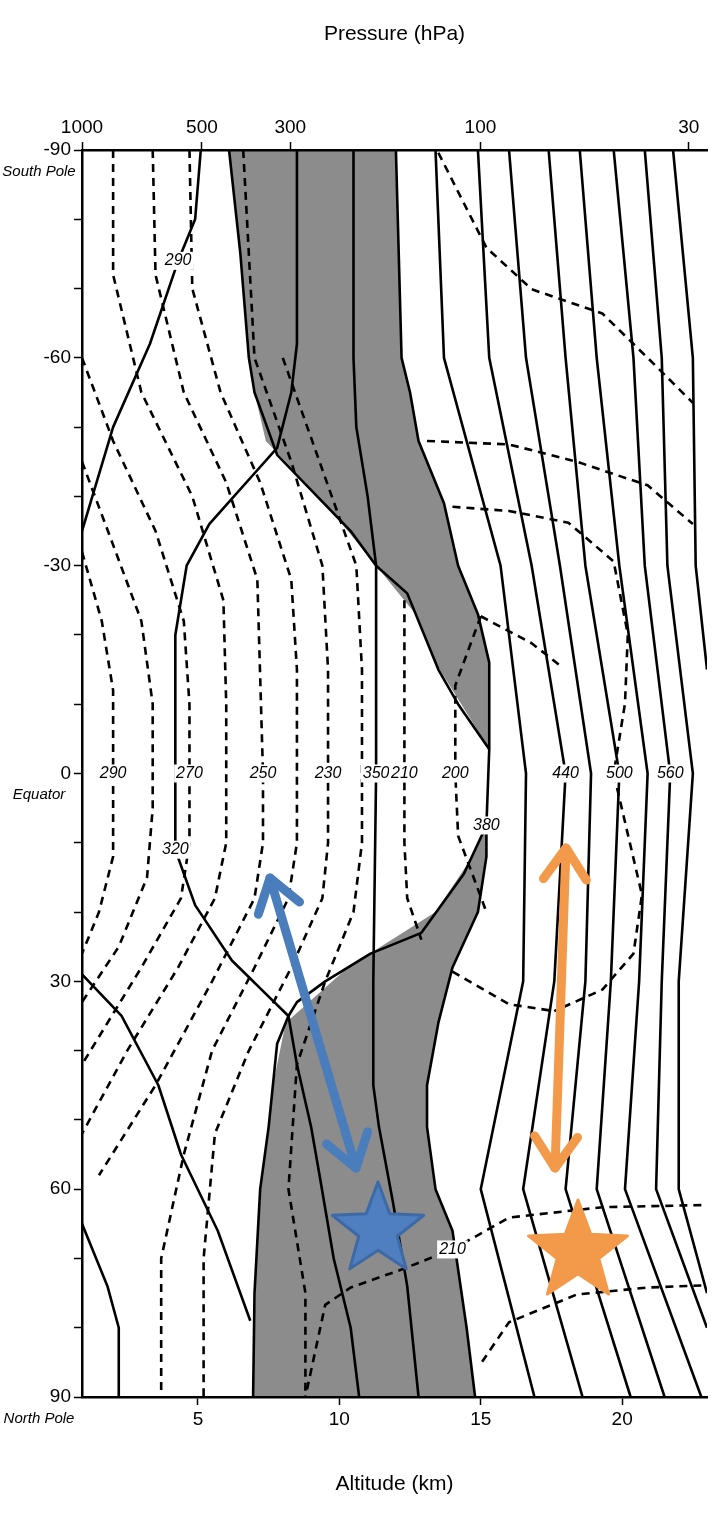  I want to click on y-tick-label: -60, so click(57, 357).